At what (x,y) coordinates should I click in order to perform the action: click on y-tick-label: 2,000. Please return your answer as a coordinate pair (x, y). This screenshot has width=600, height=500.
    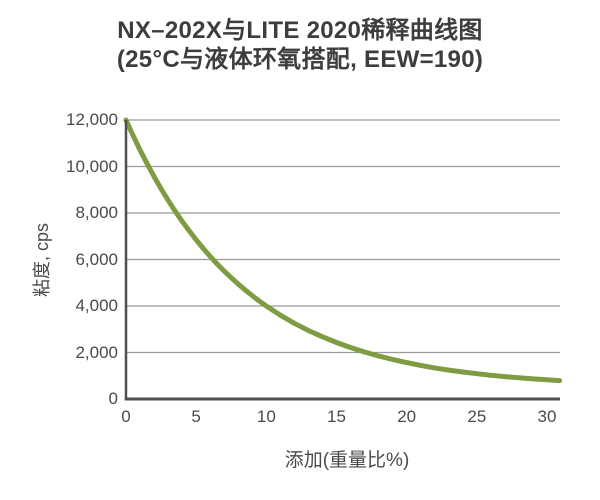
    Looking at the image, I should click on (96, 352).